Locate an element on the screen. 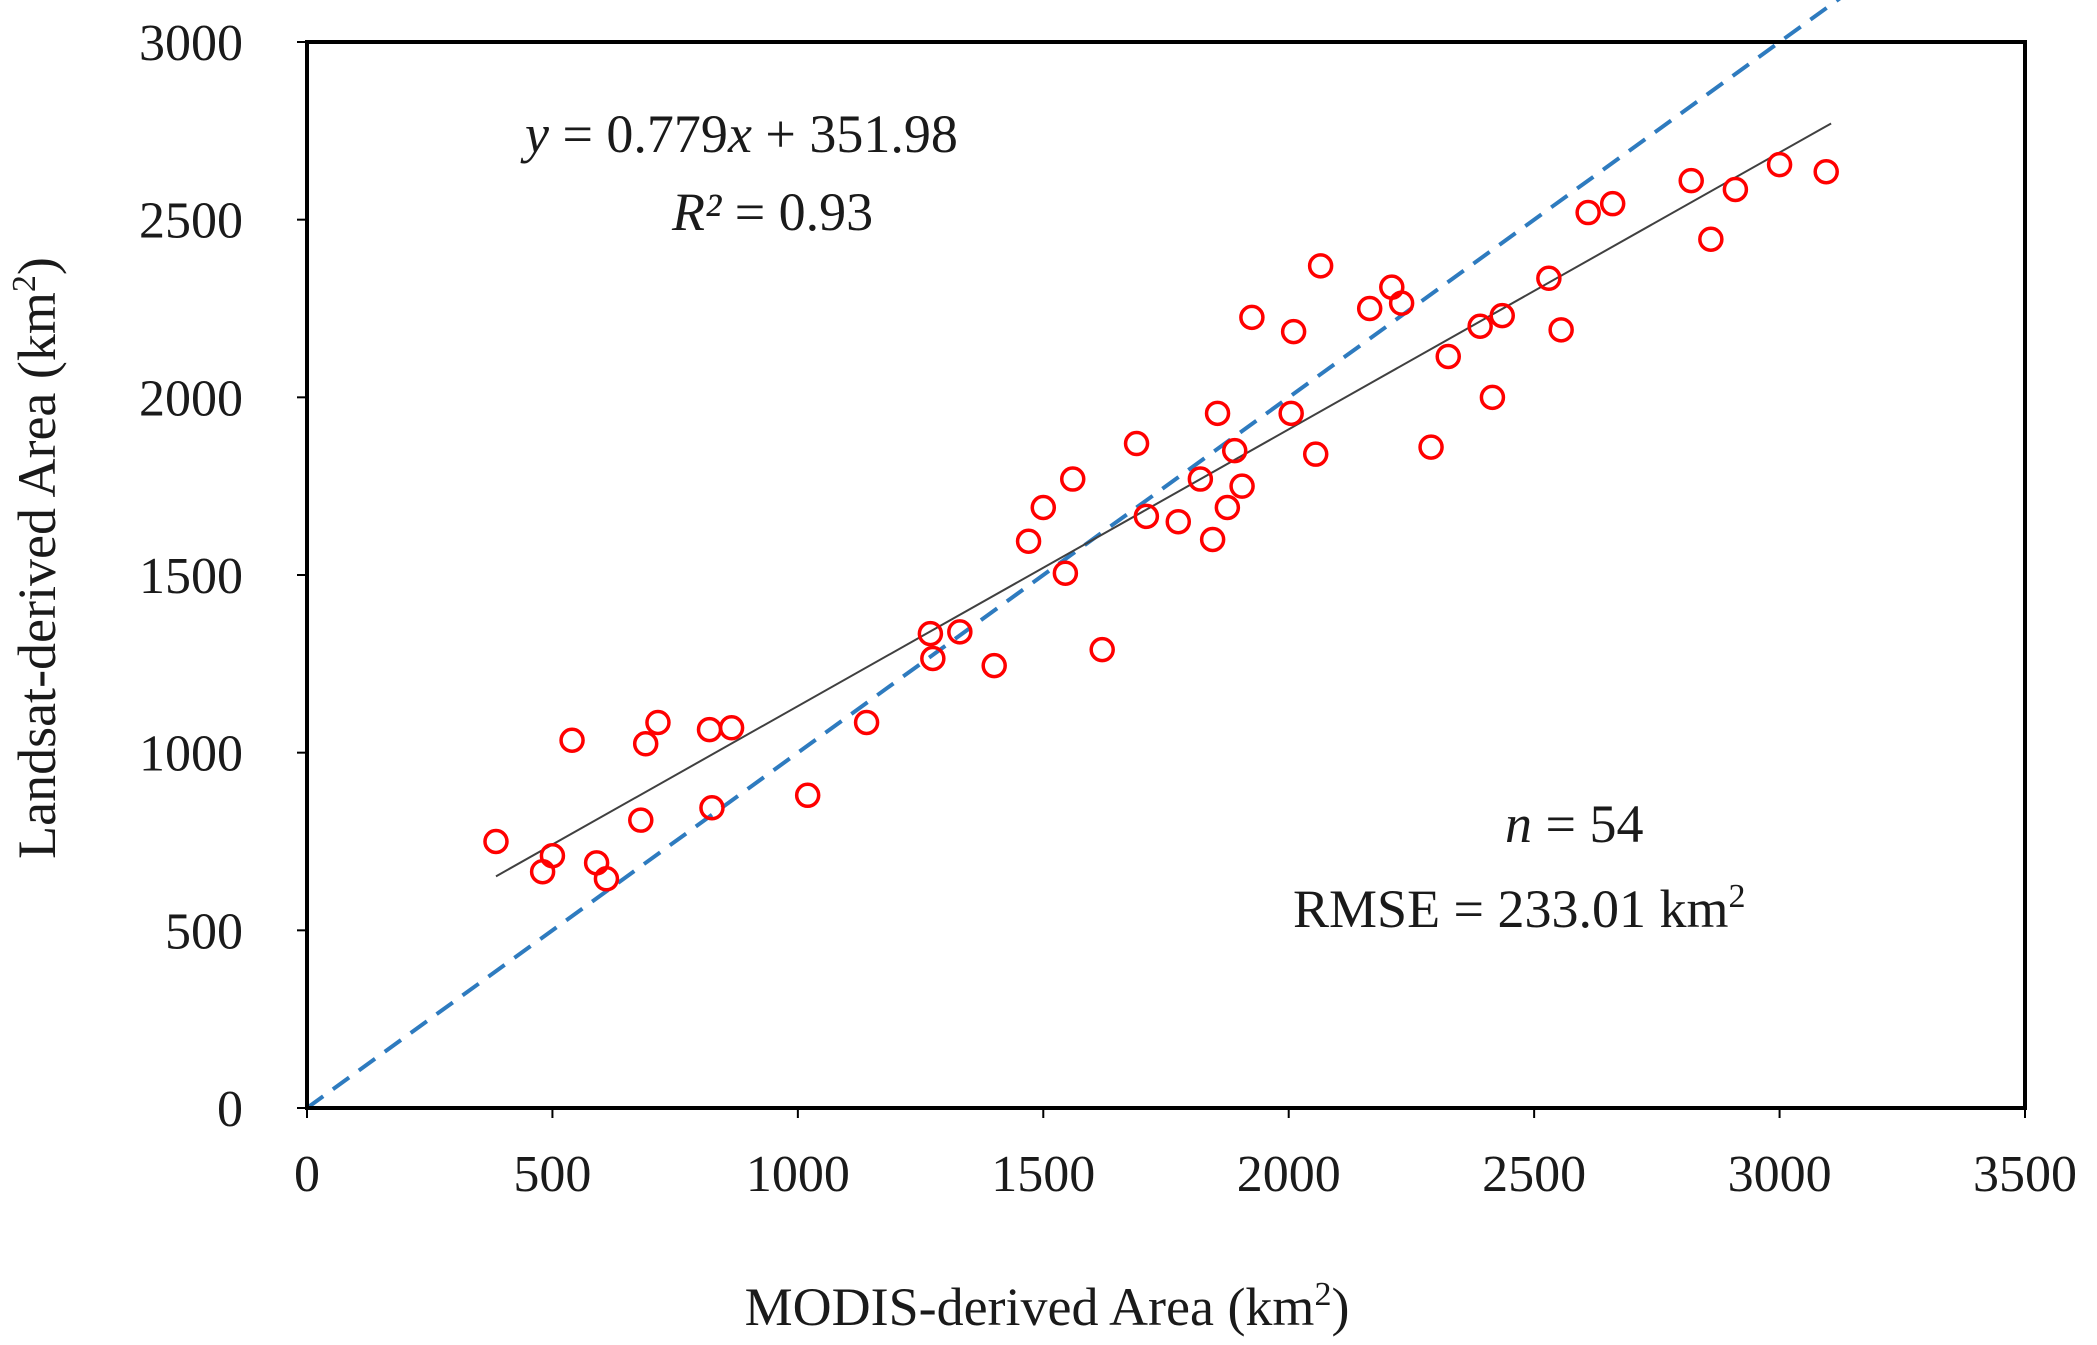 The height and width of the screenshot is (1345, 2097). y-axis-label: Landsat-derived Area (km2) is located at coordinates (36, 558).